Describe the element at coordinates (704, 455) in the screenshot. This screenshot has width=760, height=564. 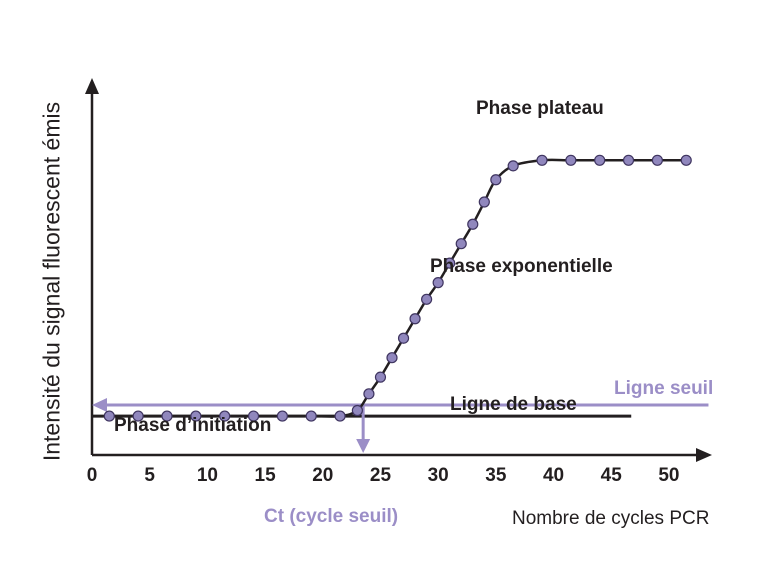
I see `x-axis-arrow` at that location.